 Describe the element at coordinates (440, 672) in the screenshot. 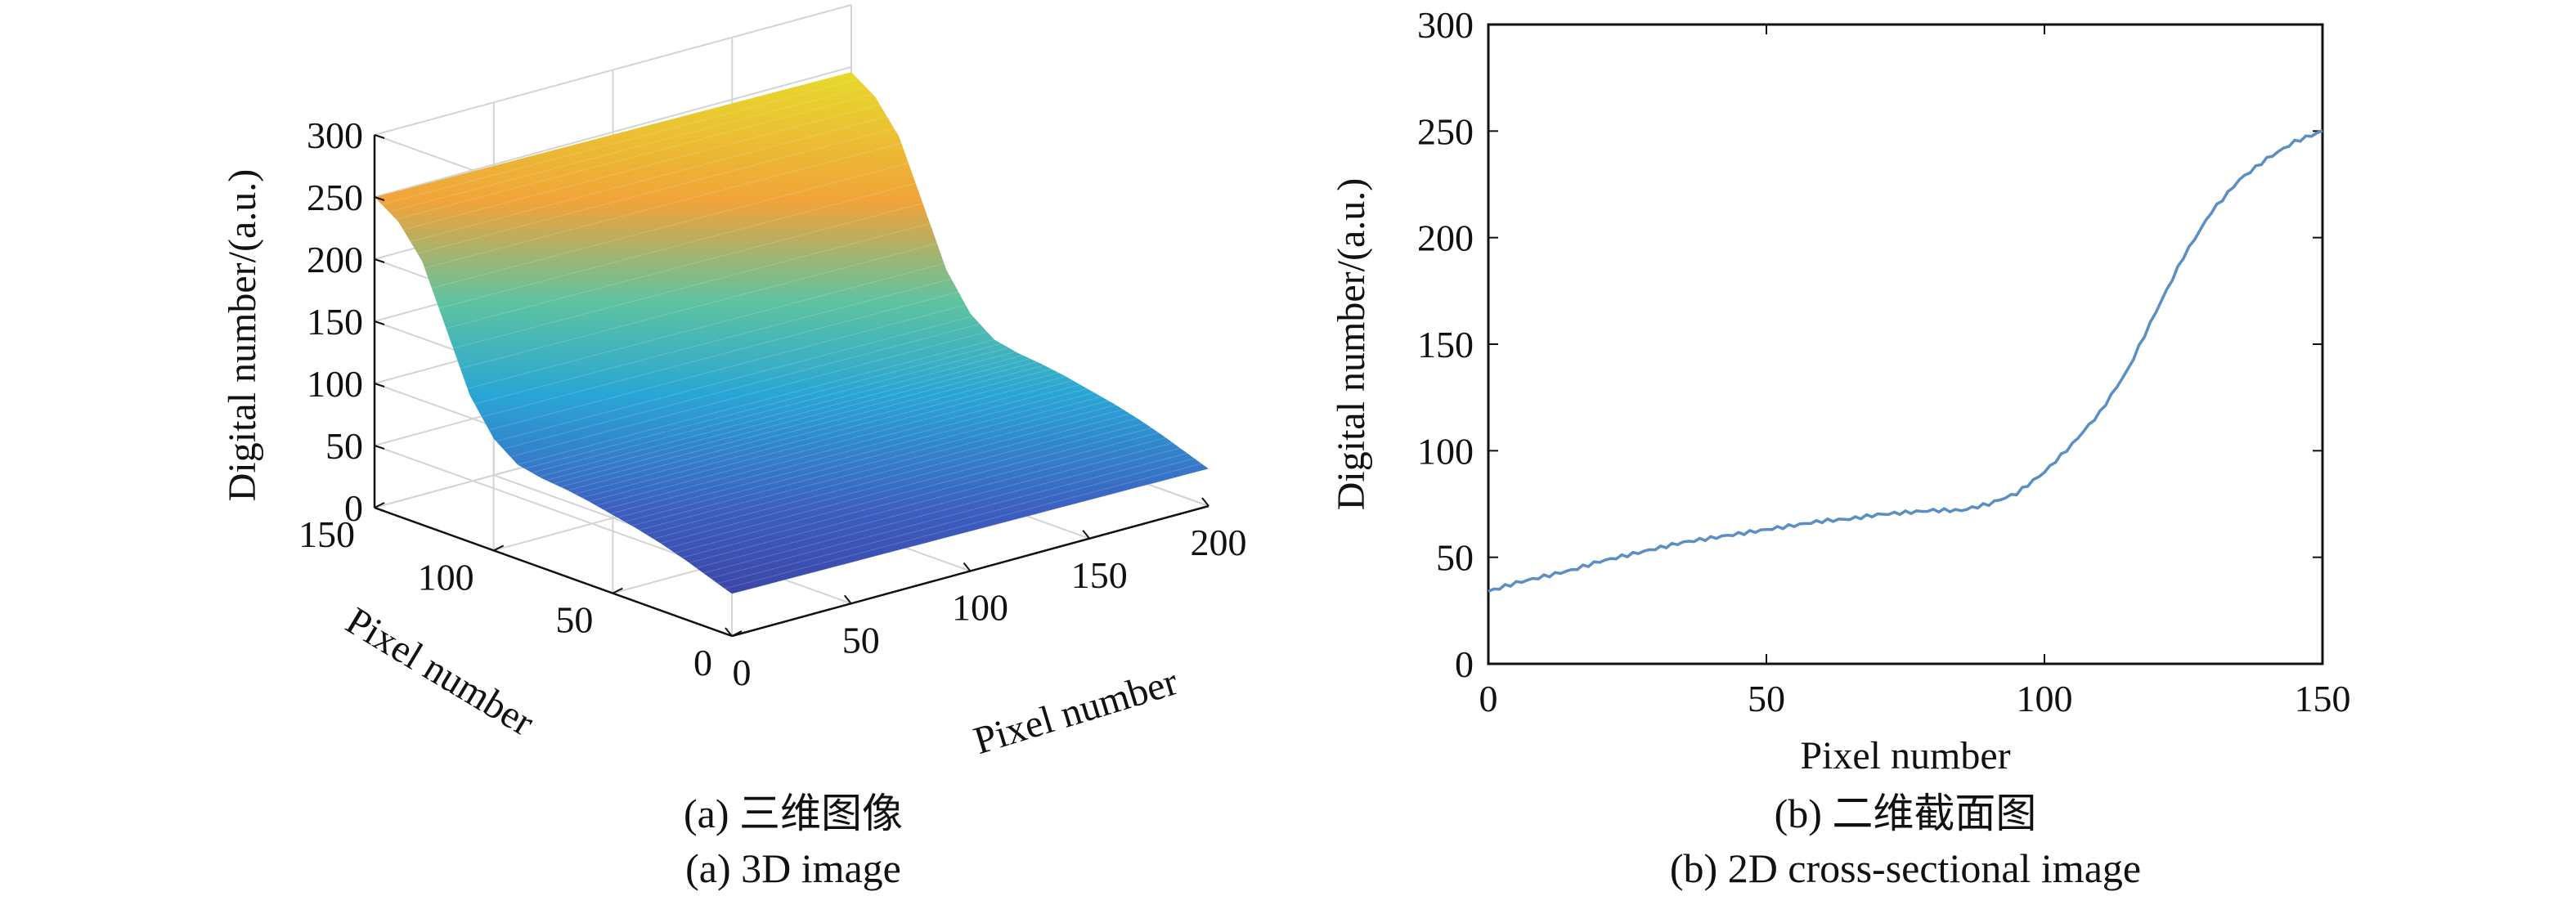

I see `y-axis-label: Pixel number` at that location.